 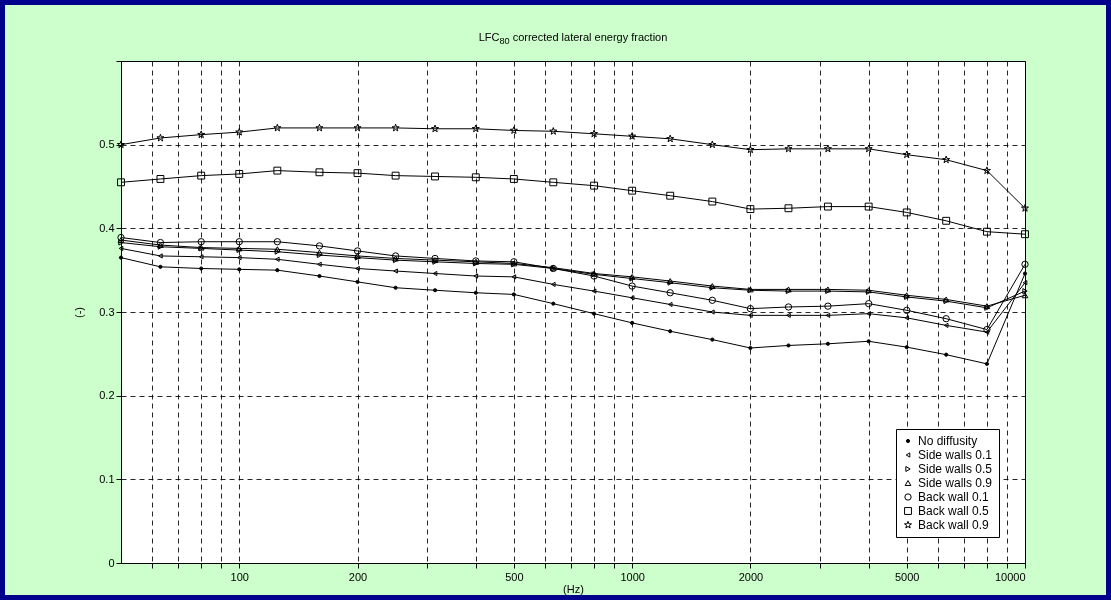 I want to click on legend-label: Back wall 0.9, so click(x=954, y=525).